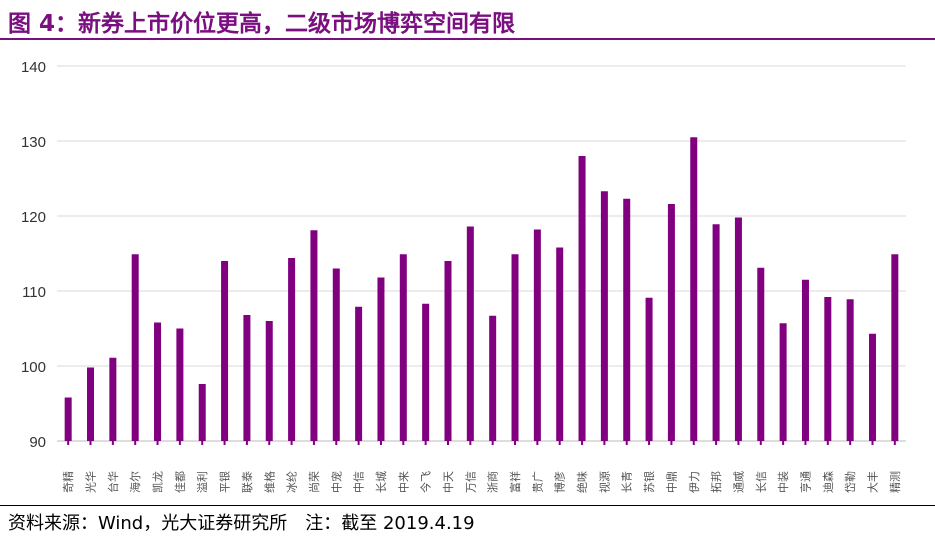  I want to click on source-note: 资料来源：Wind，光大证券研究所 注：截至 2019.4.19, so click(241, 523).